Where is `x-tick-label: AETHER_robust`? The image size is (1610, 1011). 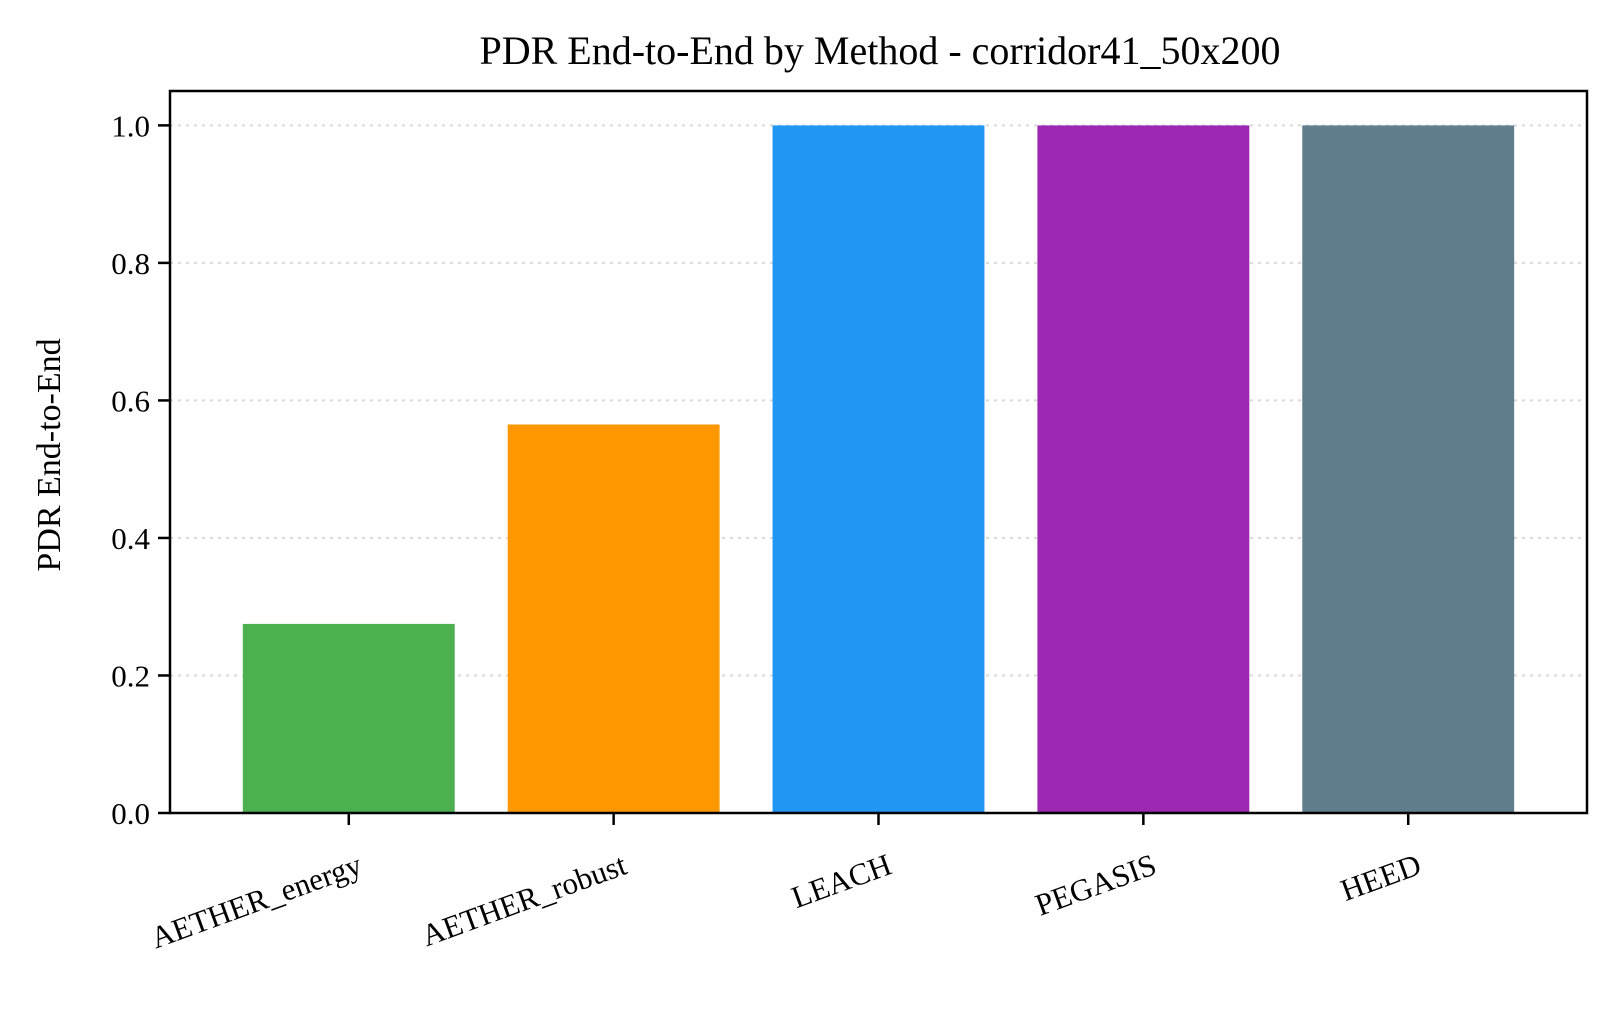
x-tick-label: AETHER_robust is located at coordinates (524, 900).